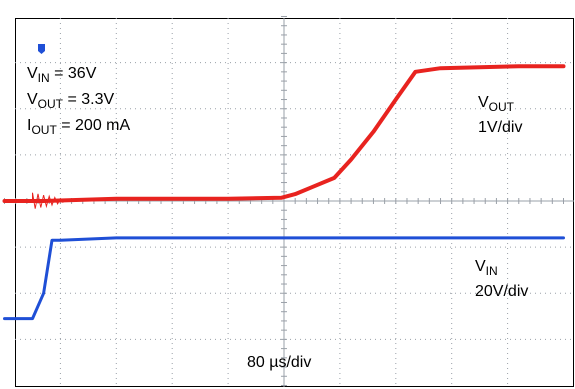 This screenshot has width=575, height=389. What do you see at coordinates (279, 362) in the screenshot?
I see `timebase-label: 80 µs/div` at bounding box center [279, 362].